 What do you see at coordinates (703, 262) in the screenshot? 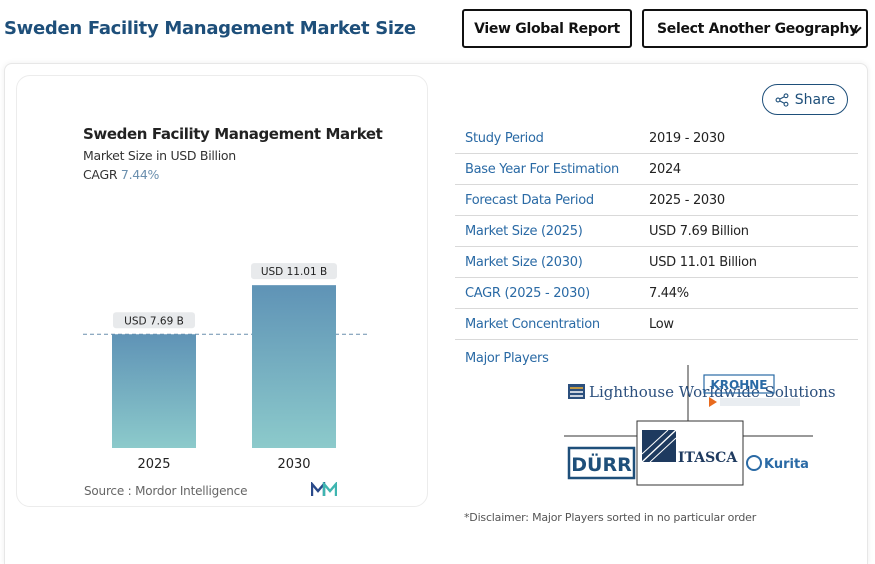
I see `info-value: USD 11.01 Billion` at bounding box center [703, 262].